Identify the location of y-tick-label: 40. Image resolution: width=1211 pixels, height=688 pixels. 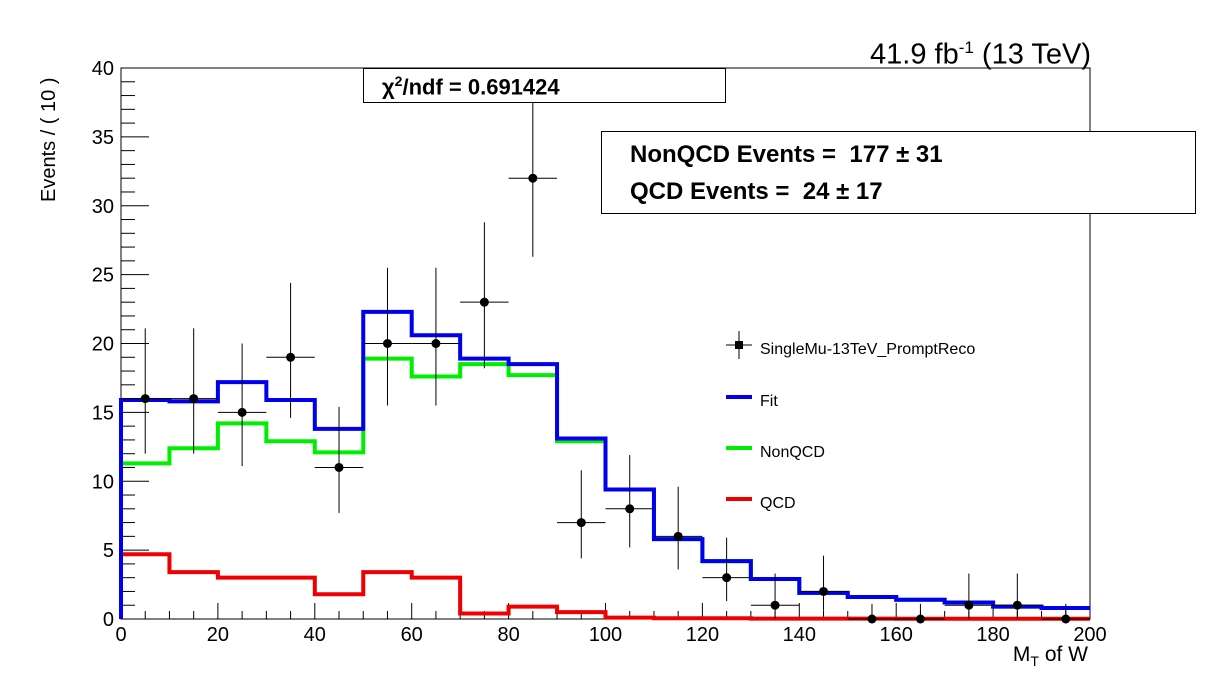
(103, 69).